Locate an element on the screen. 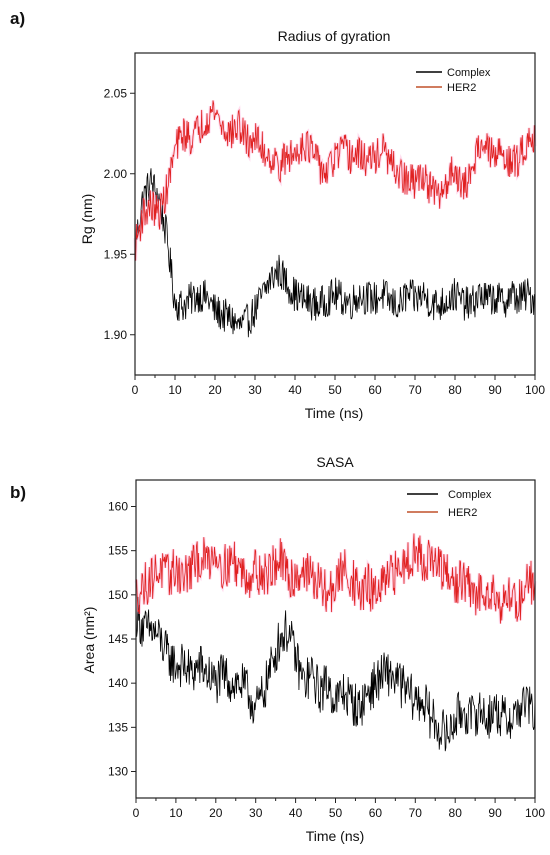  panel-b-title: SASA is located at coordinates (335, 462).